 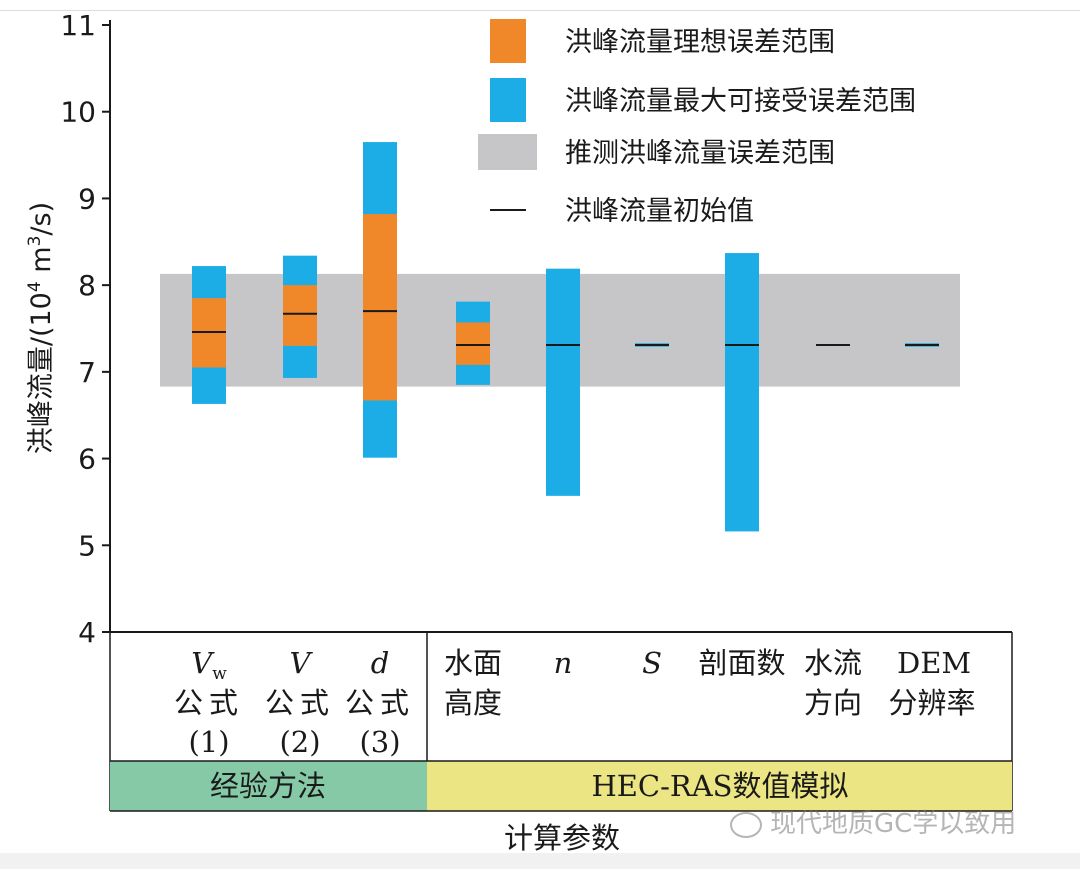 I want to click on category-label-line: (2), so click(x=299, y=742).